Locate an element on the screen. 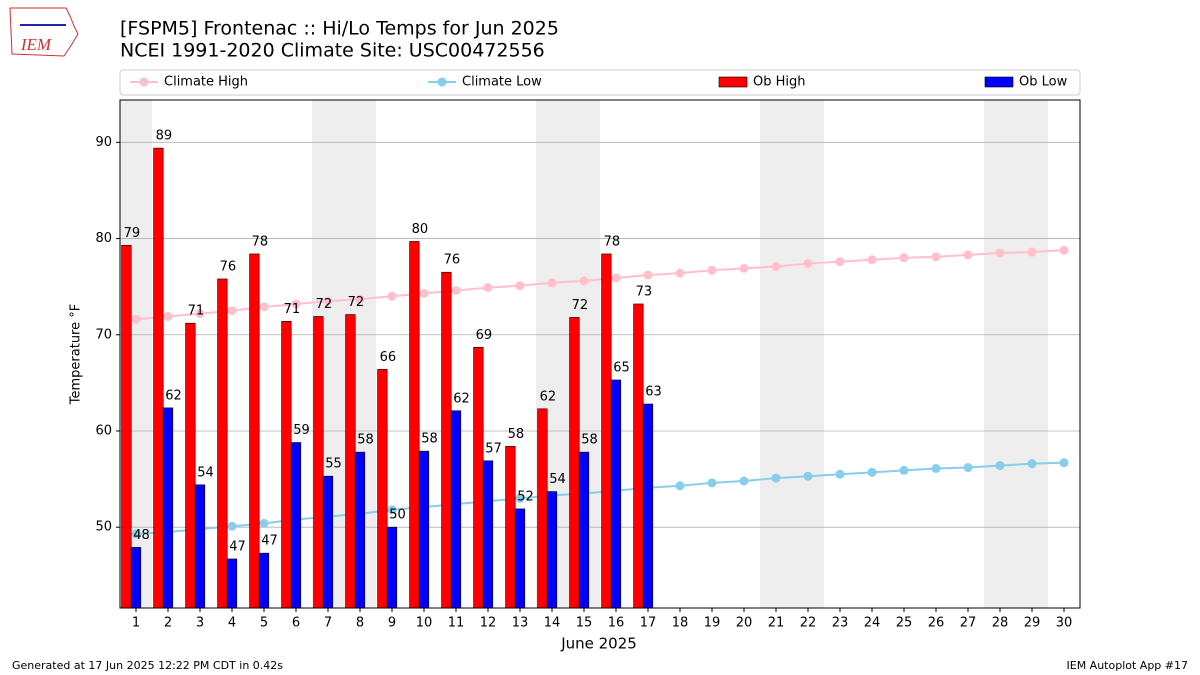 The image size is (1200, 675). x-tick-label: 23 is located at coordinates (840, 623).